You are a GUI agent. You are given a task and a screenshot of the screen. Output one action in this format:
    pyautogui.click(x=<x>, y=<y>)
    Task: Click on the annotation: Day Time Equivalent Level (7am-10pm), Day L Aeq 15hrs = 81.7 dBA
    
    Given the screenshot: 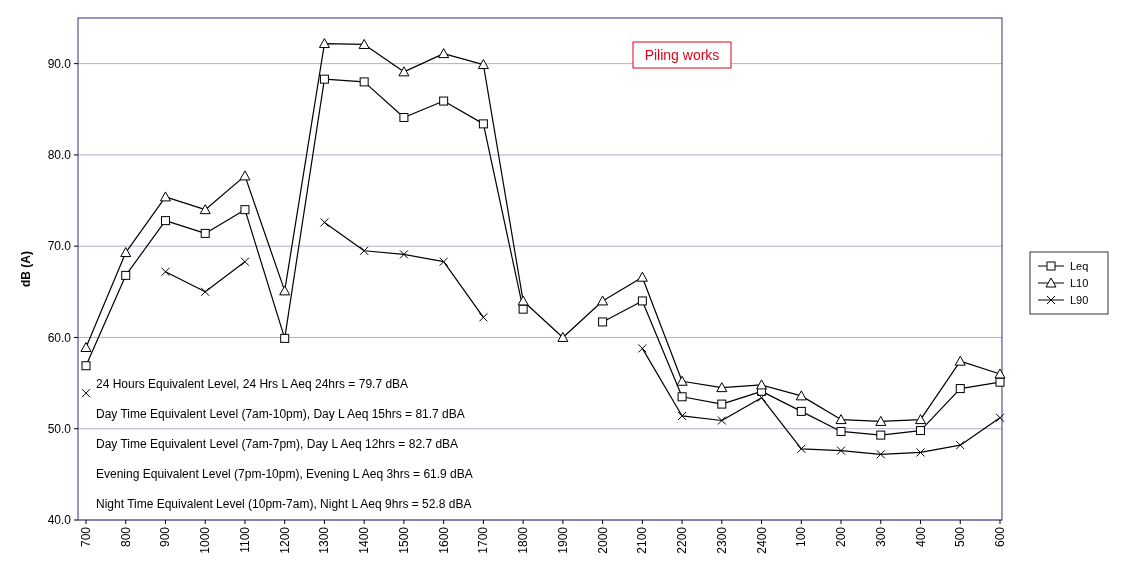 What is the action you would take?
    pyautogui.click(x=280, y=414)
    